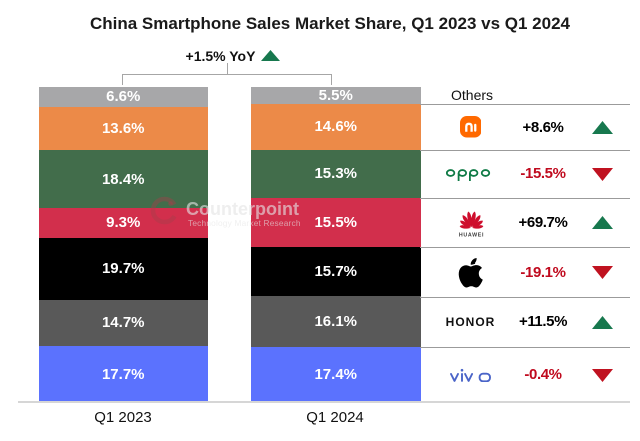 The width and height of the screenshot is (640, 441). What do you see at coordinates (471, 235) in the screenshot?
I see `svg-text: HUAWEI` at bounding box center [471, 235].